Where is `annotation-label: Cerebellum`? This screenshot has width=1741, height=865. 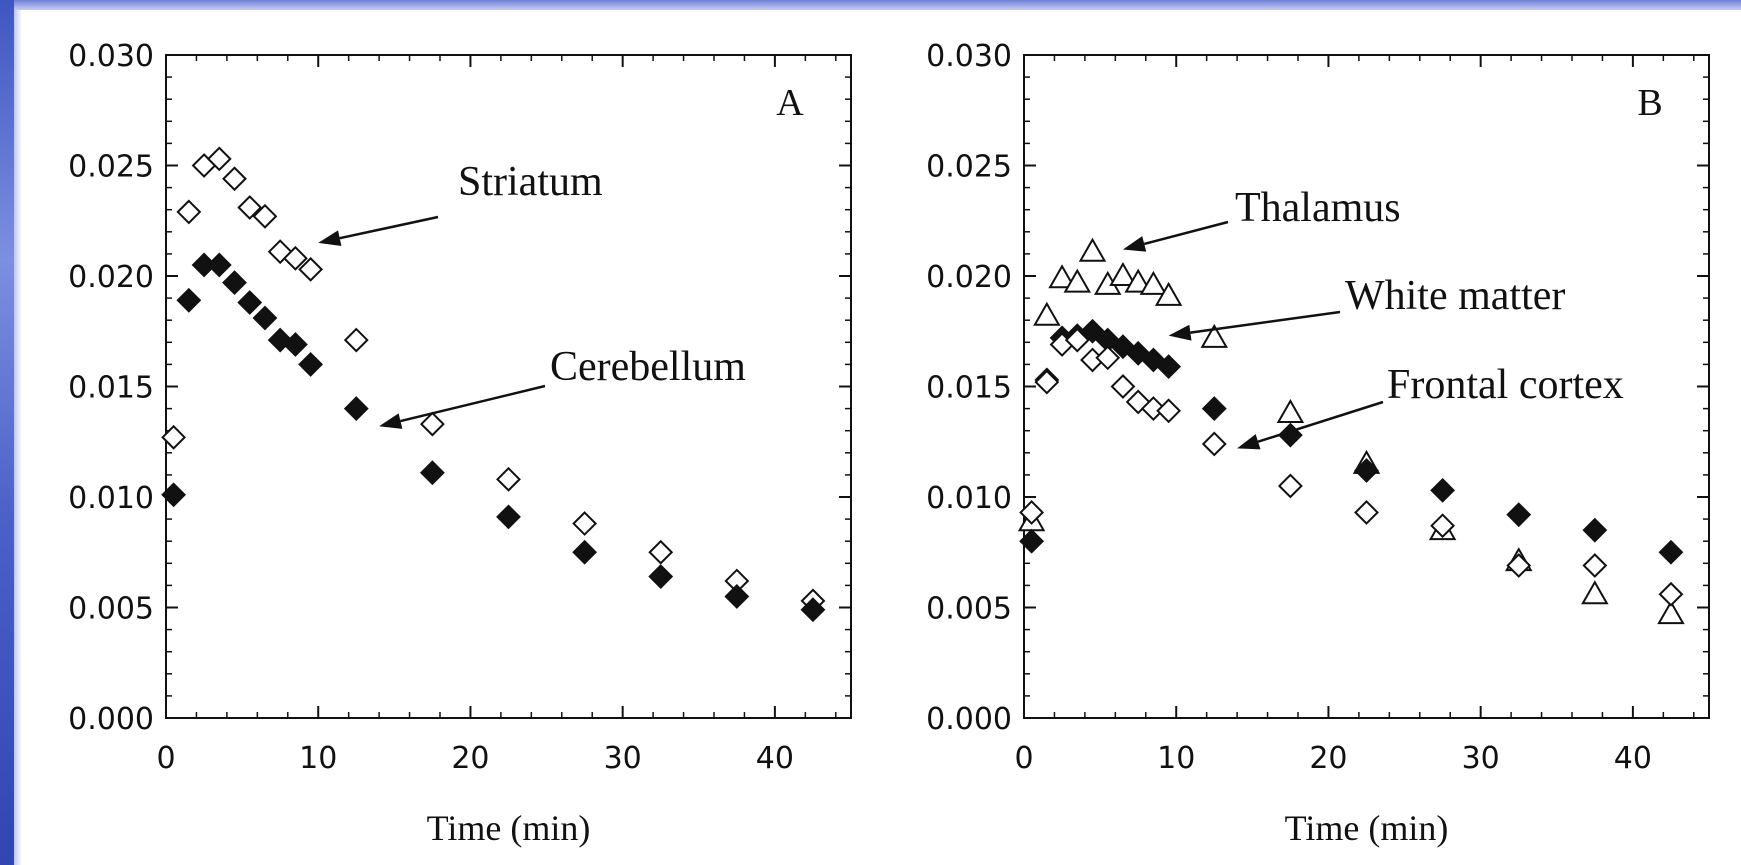 annotation-label: Cerebellum is located at coordinates (648, 367).